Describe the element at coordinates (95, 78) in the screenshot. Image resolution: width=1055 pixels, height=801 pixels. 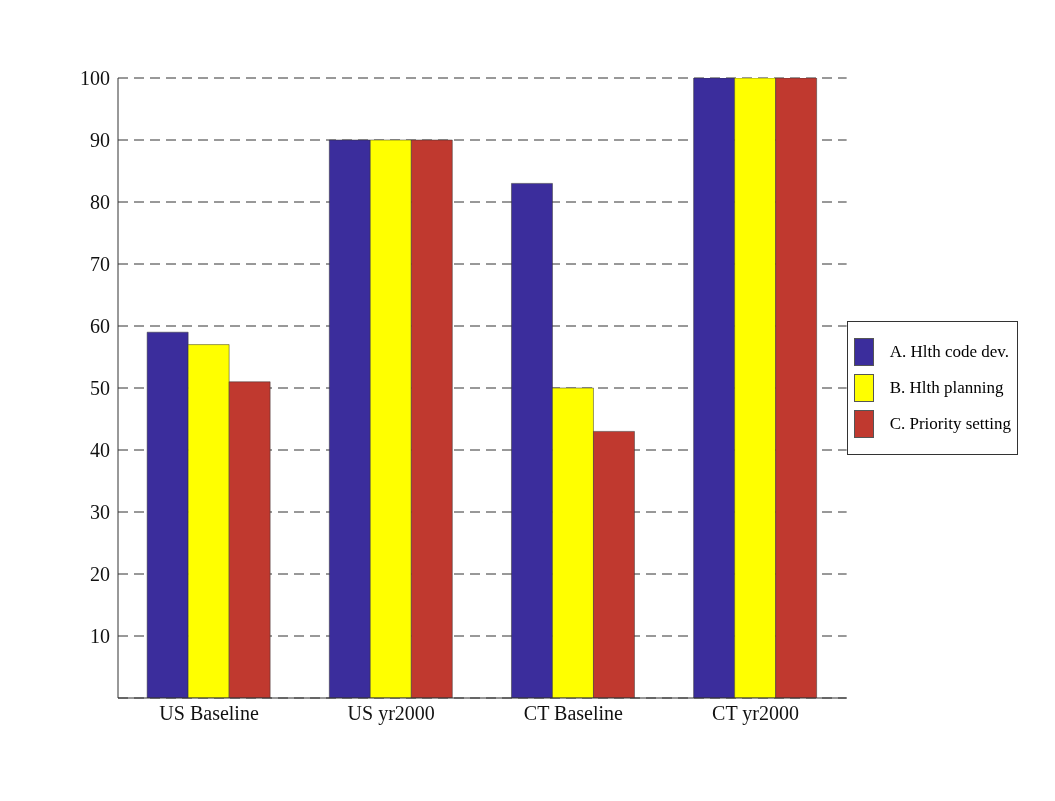
I see `y-tick-label: 100` at that location.